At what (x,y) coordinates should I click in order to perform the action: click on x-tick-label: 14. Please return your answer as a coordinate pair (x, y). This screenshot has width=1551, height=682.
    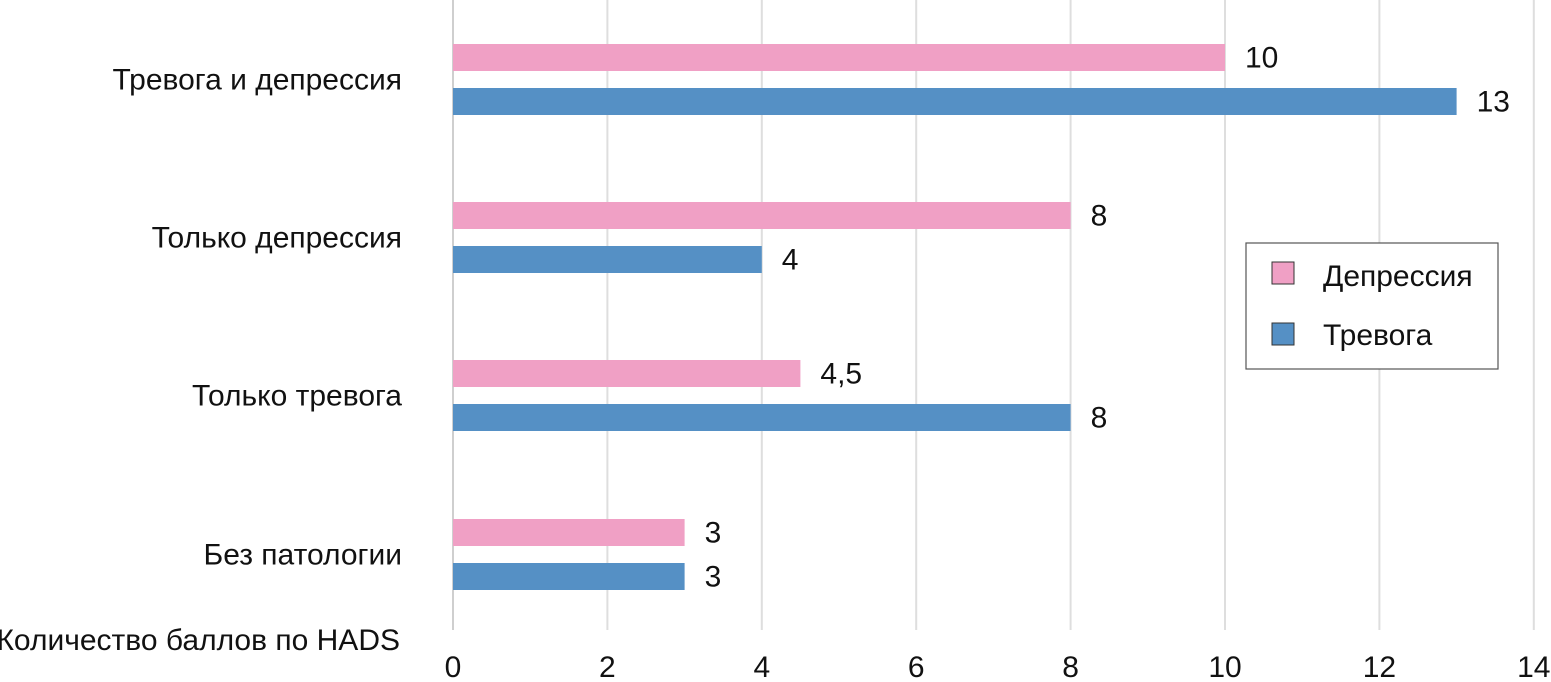
    Looking at the image, I should click on (1533, 666).